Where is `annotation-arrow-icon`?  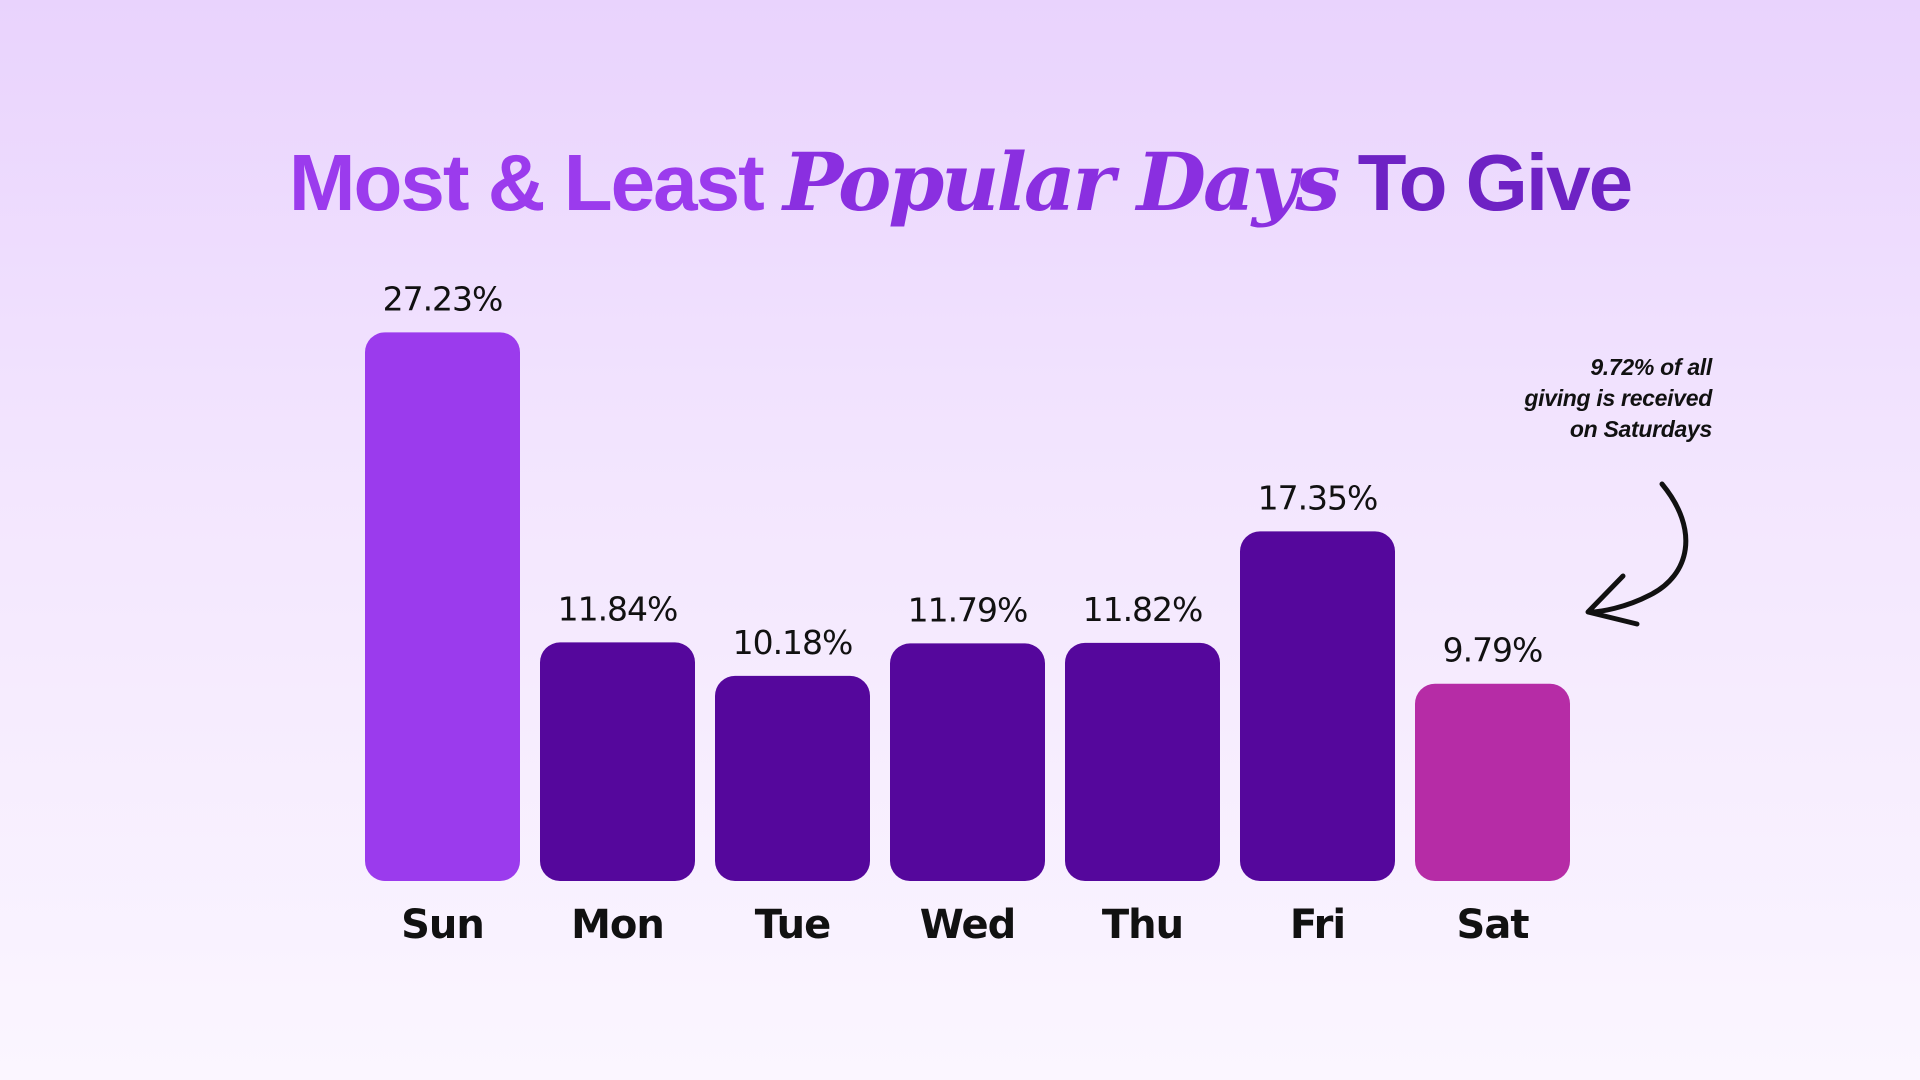 annotation-arrow-icon is located at coordinates (1637, 554).